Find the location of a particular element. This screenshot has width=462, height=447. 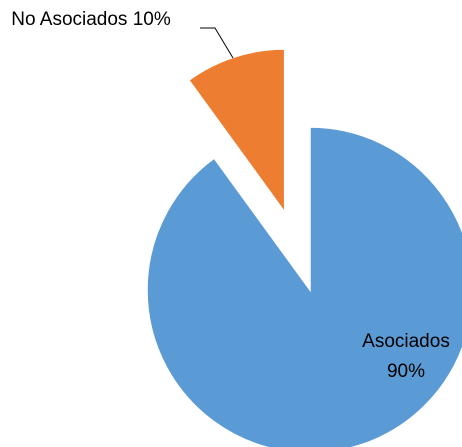

label-value: 10% is located at coordinates (151, 19).